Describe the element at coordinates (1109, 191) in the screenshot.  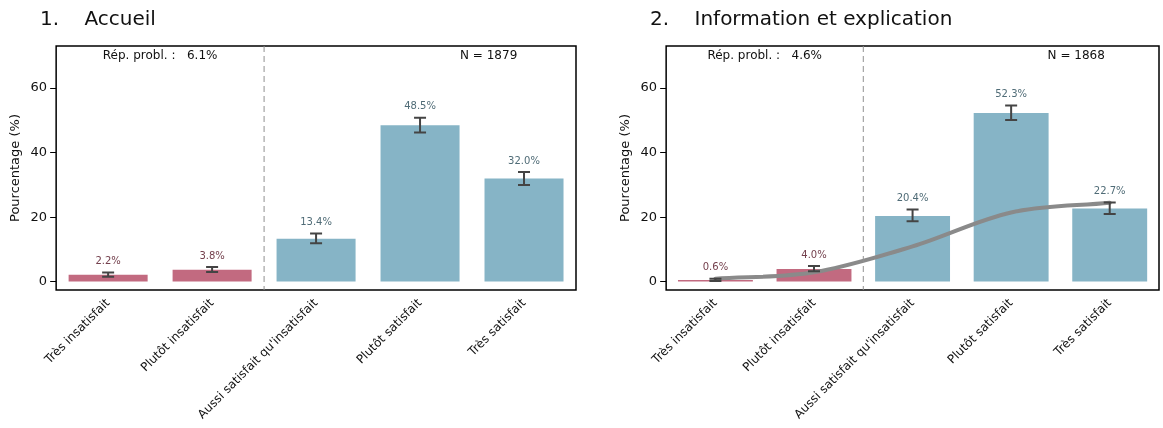
I see `data-label: 22.7%` at that location.